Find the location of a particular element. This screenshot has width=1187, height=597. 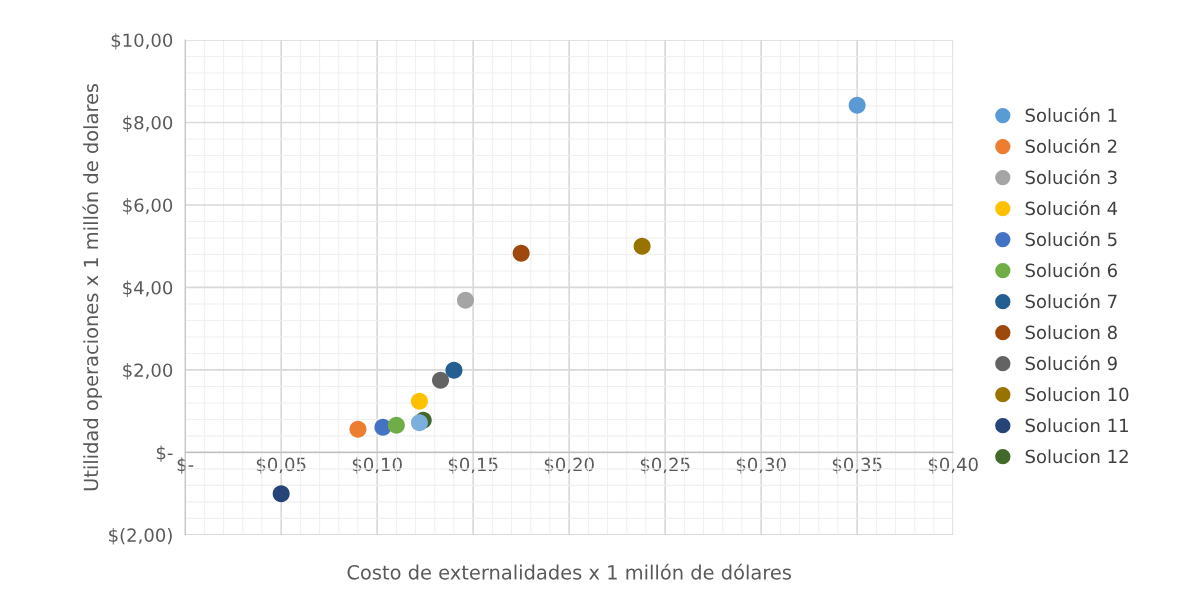

legend-label: Solución 7 is located at coordinates (1071, 301).